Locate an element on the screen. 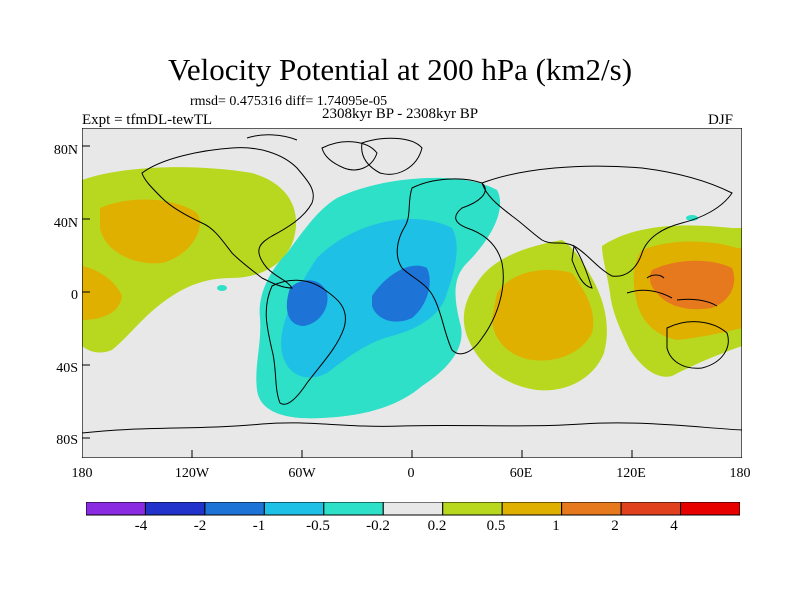  contour-indian-0.5 is located at coordinates (543, 315).